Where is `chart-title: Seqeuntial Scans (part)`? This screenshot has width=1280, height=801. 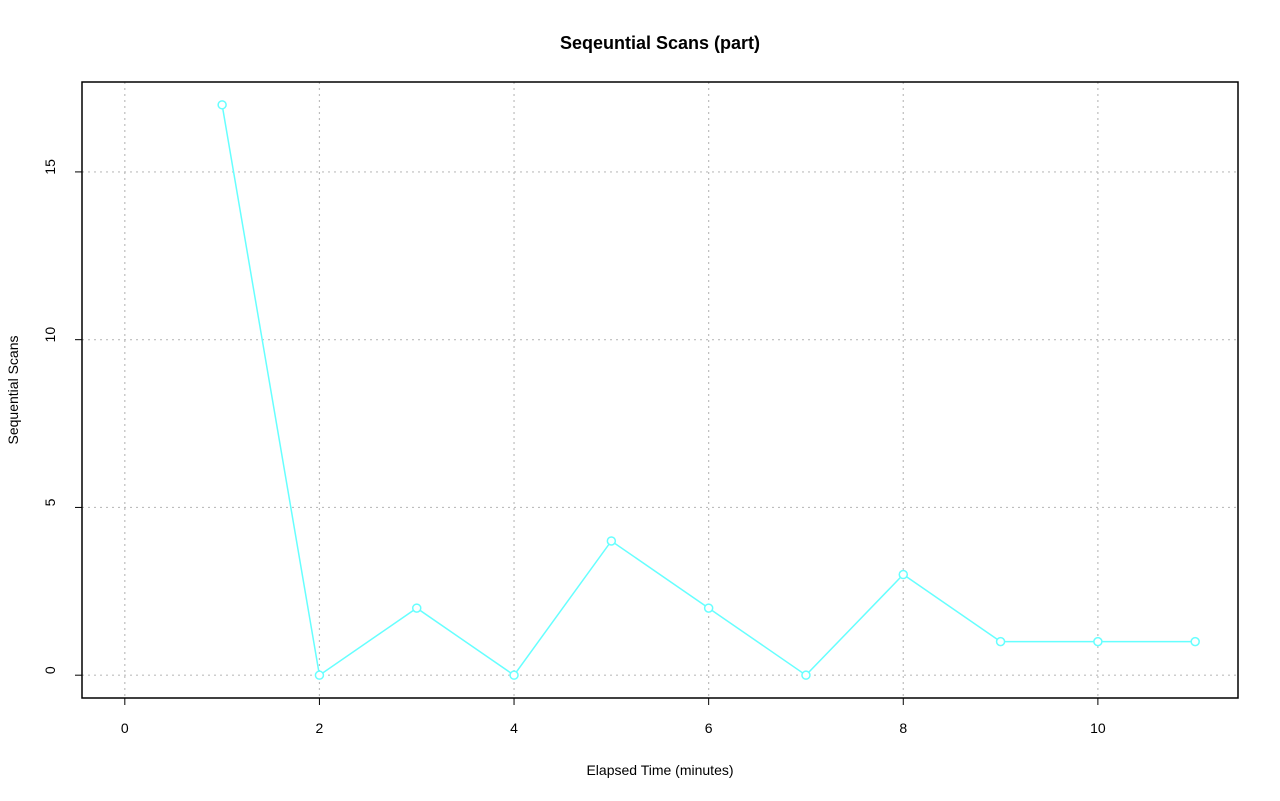
chart-title: Seqeuntial Scans (part) is located at coordinates (660, 43).